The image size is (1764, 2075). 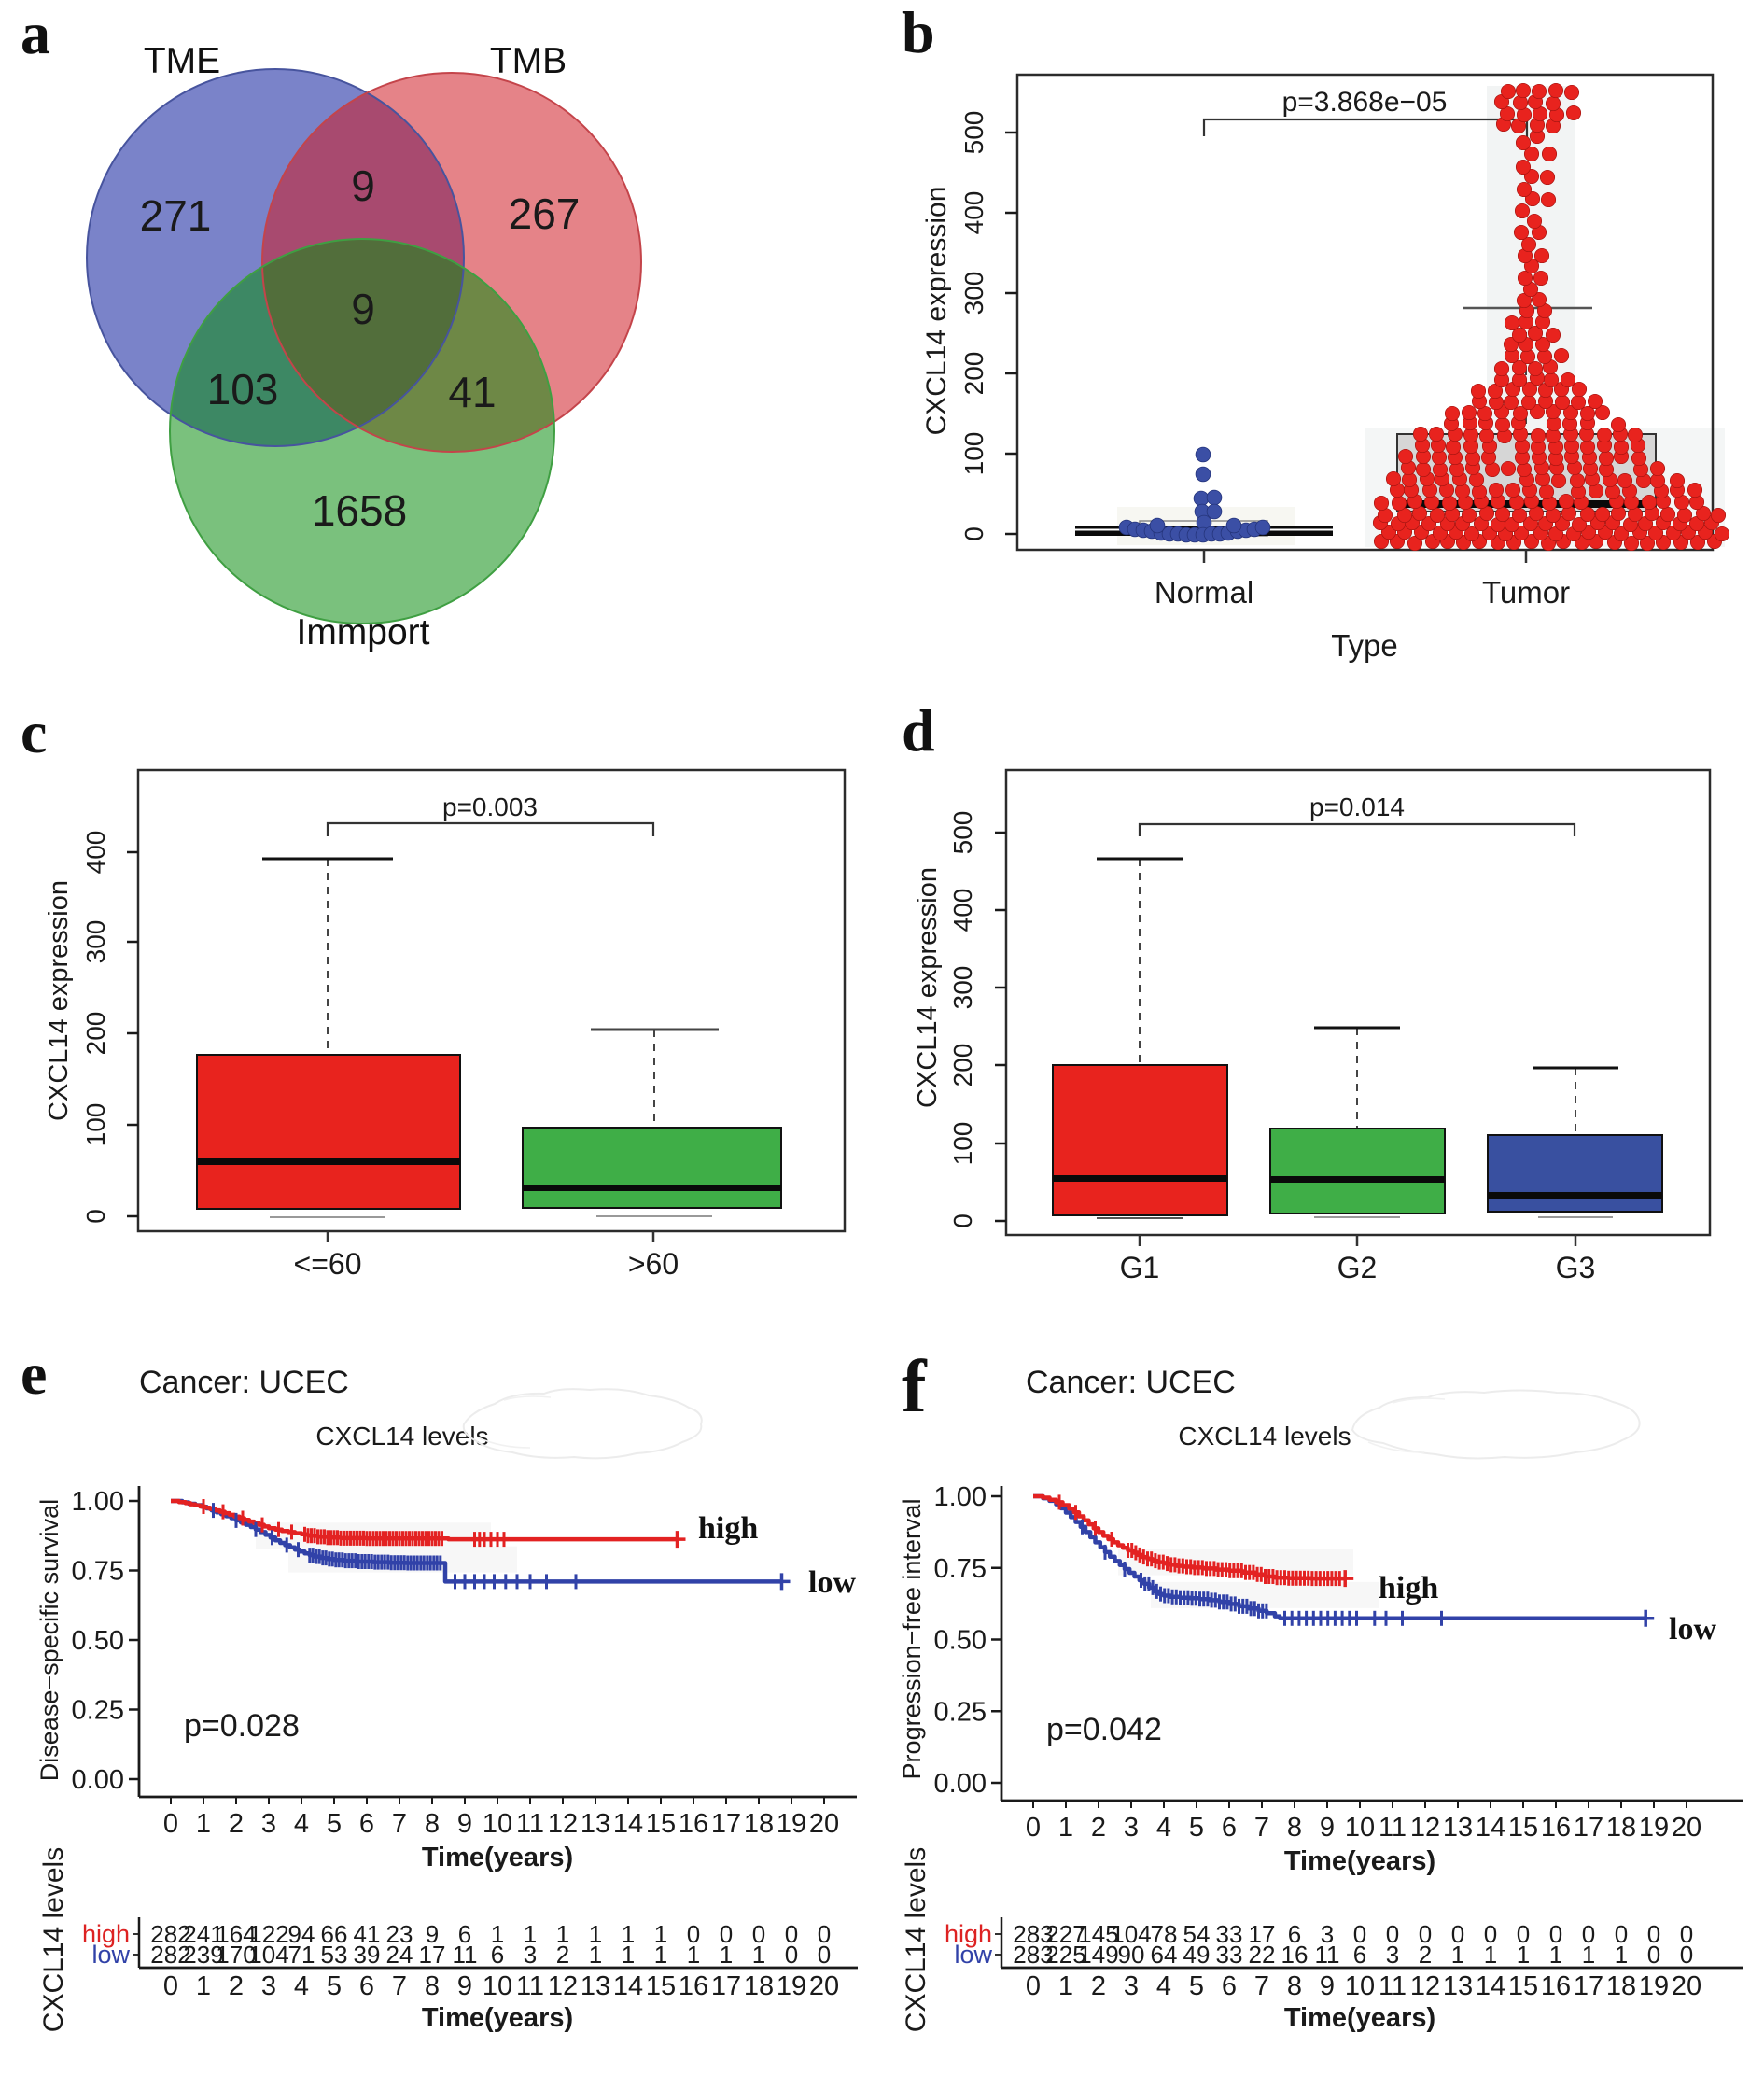 I want to click on svg-text: TME, so click(x=182, y=61).